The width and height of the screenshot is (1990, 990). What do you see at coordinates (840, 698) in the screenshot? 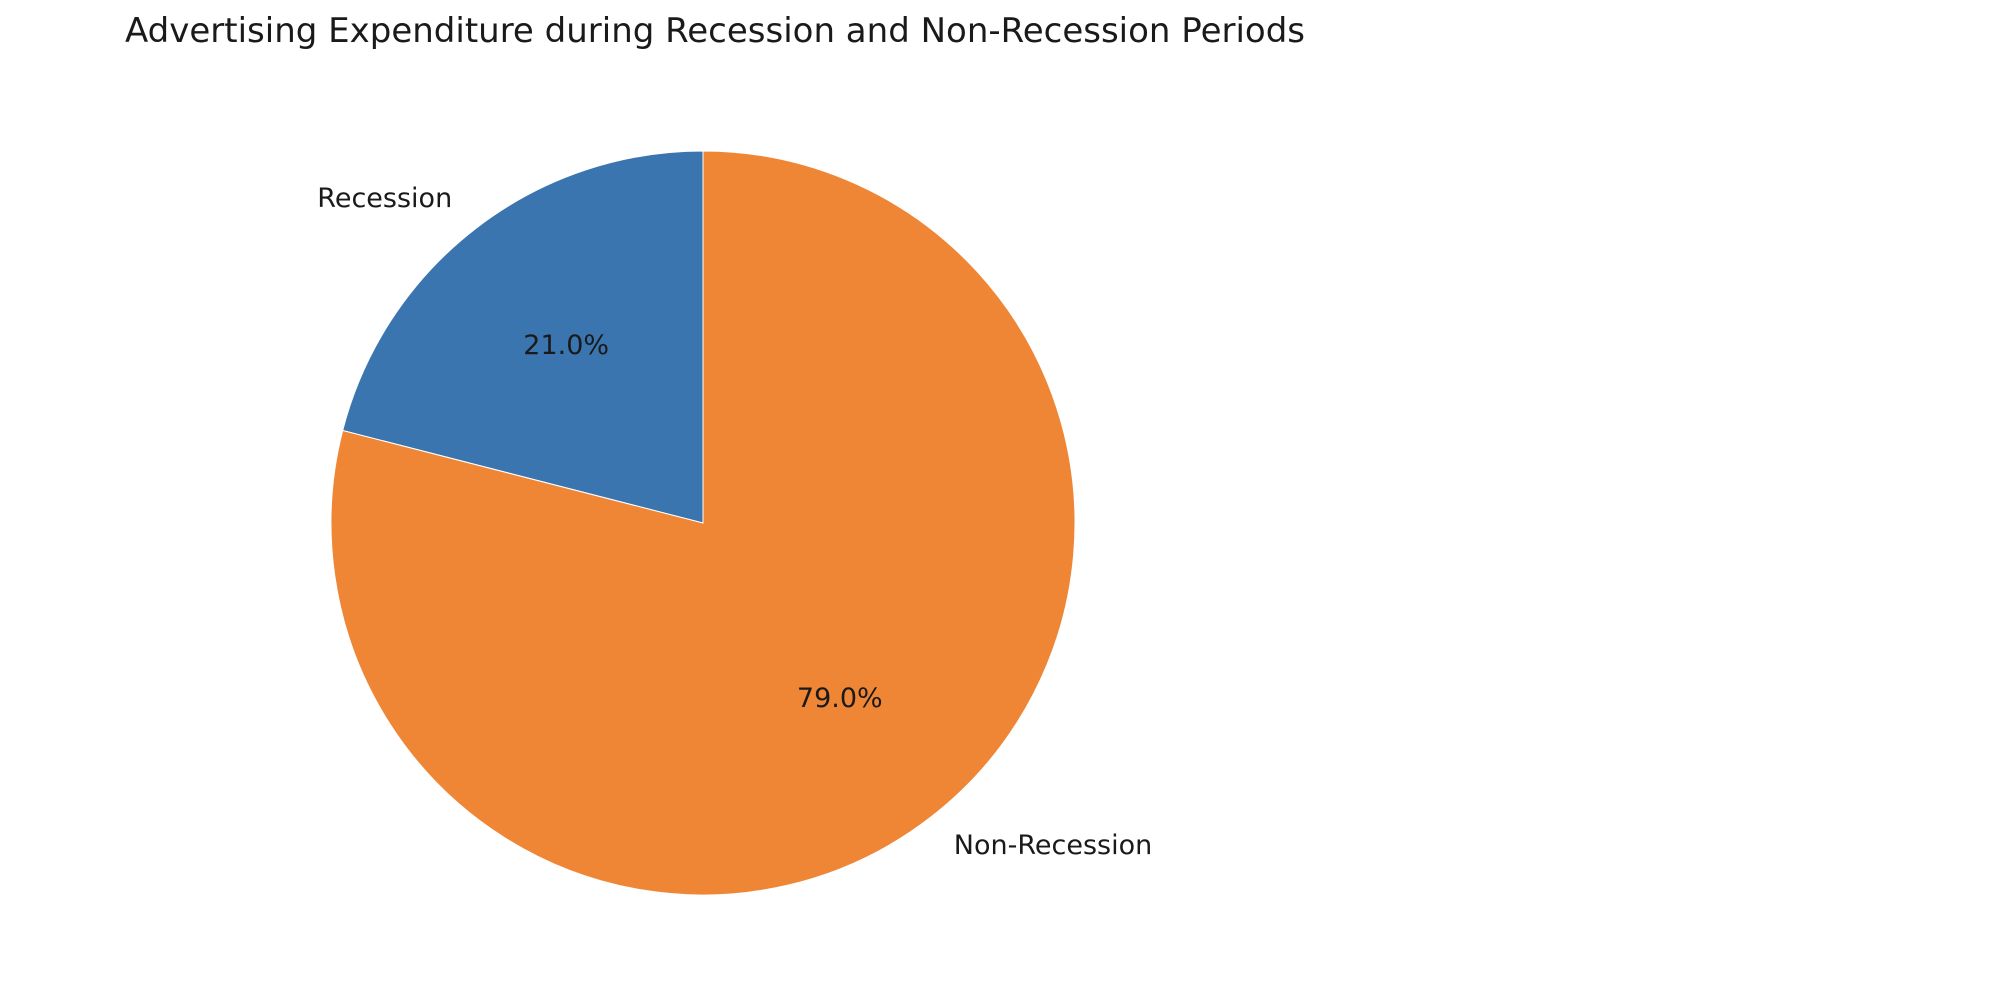
I see `slice-percent-non-recession: 79.0%` at bounding box center [840, 698].